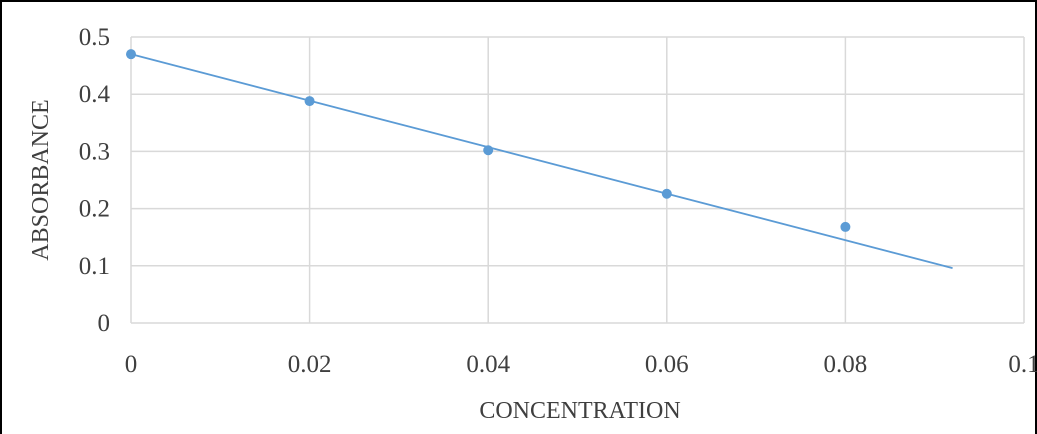 The height and width of the screenshot is (434, 1037). I want to click on y-tick-labels: 0 0.1 0.2 0.3 0.4 0.5, so click(95, 180).